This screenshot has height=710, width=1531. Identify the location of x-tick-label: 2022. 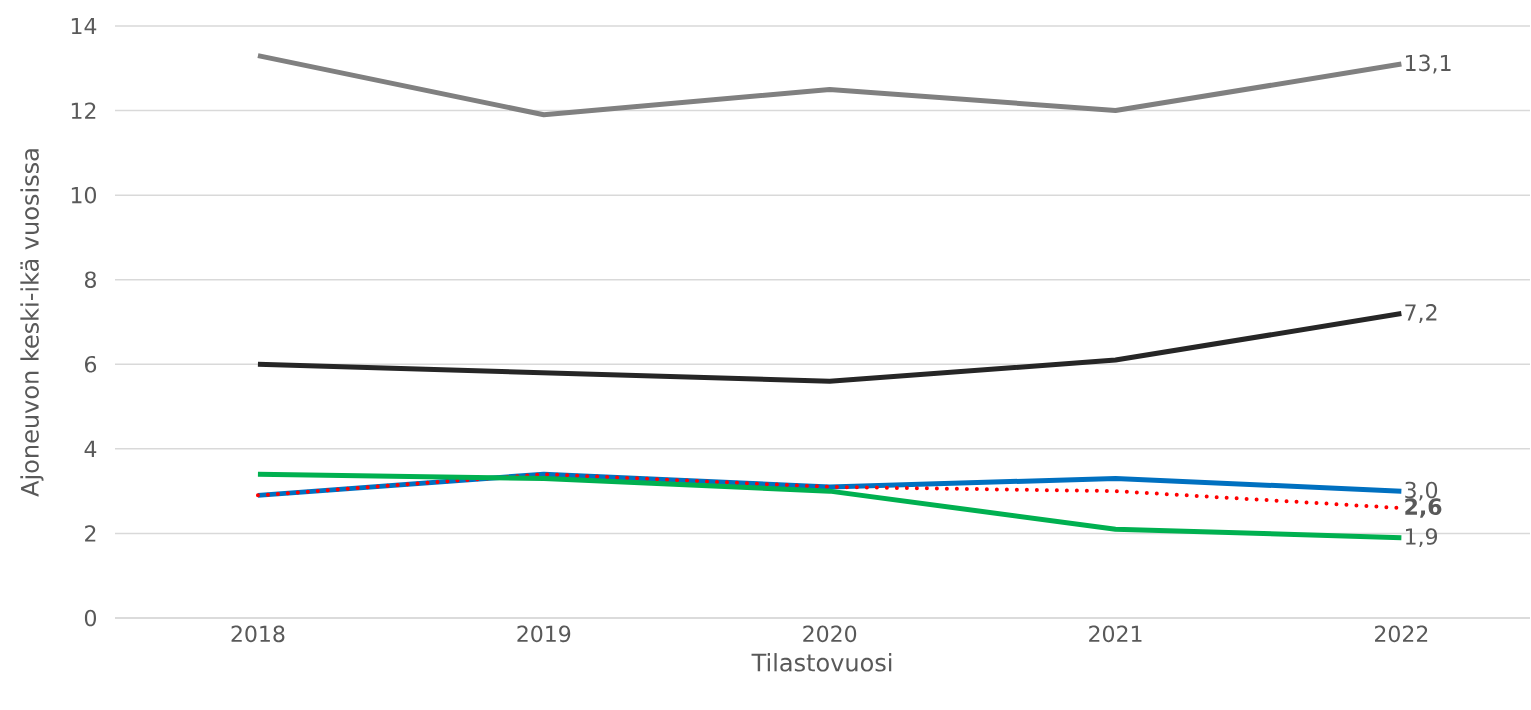
(1401, 634).